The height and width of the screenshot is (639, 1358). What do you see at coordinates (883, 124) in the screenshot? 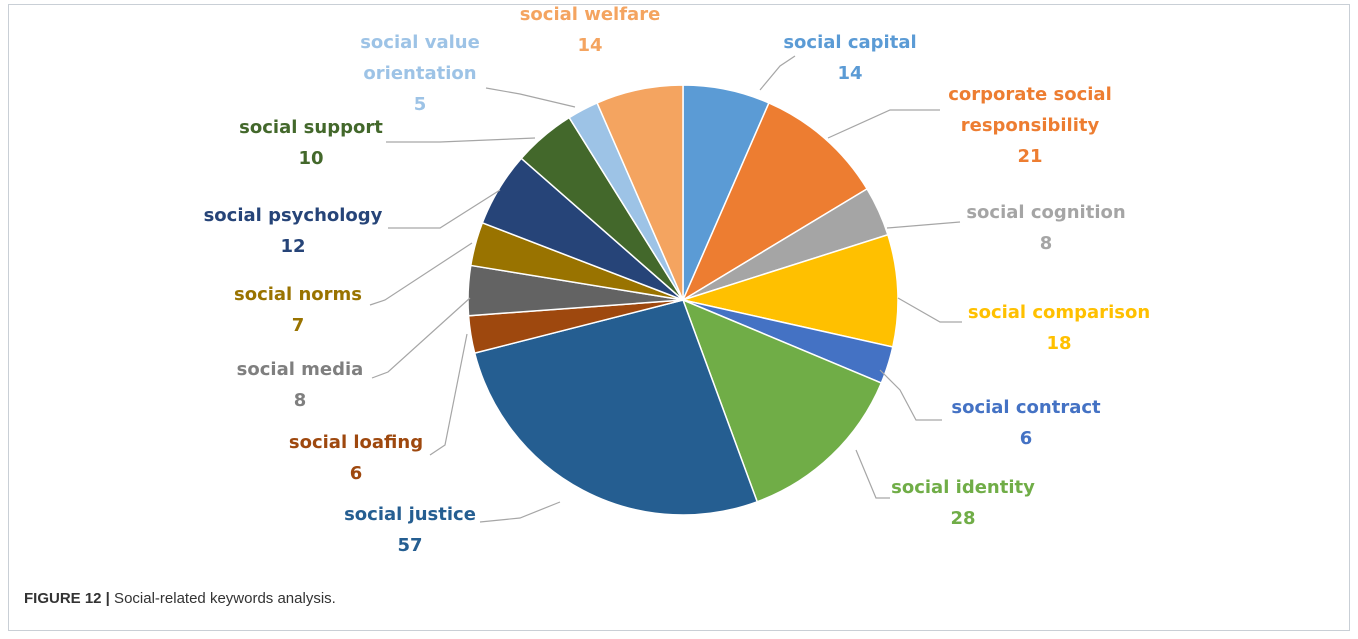
I see `leader-corporate-social-responsibility` at bounding box center [883, 124].